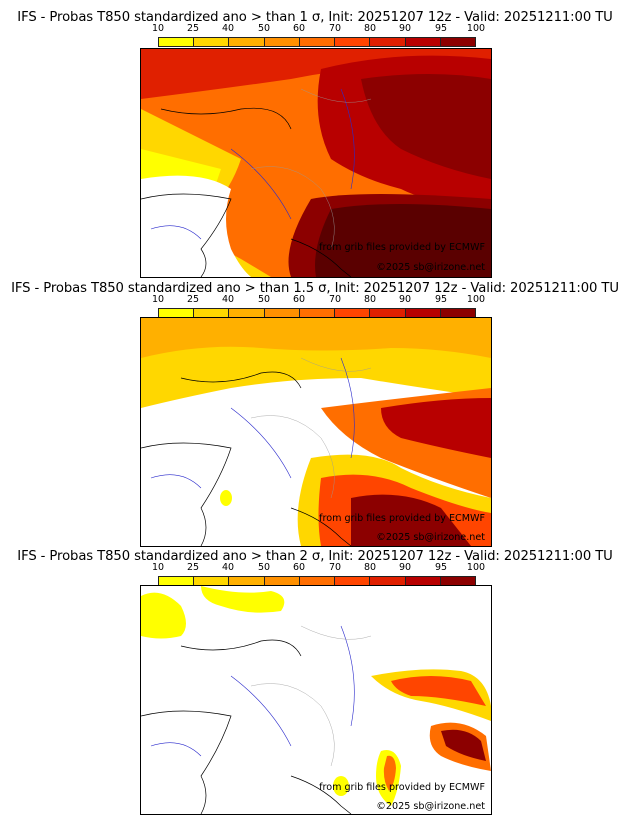 The width and height of the screenshot is (630, 828). I want to click on colorbar, so click(317, 42).